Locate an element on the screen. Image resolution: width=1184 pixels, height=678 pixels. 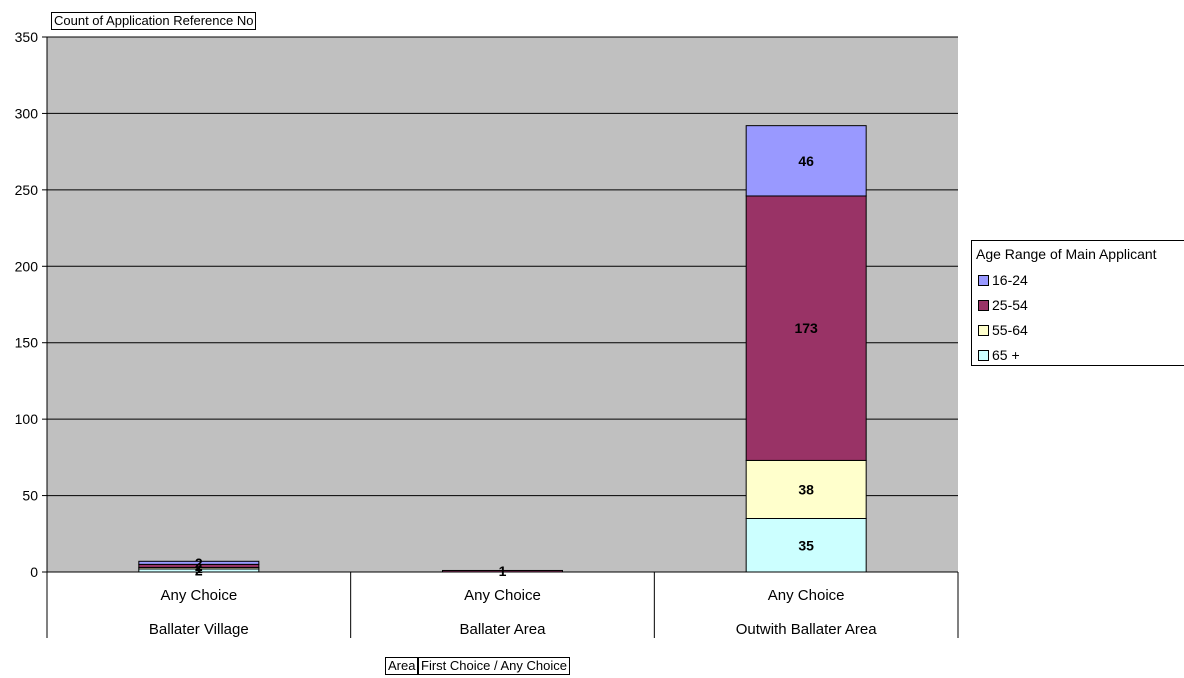
y-tick-label: 100 is located at coordinates (27, 419).